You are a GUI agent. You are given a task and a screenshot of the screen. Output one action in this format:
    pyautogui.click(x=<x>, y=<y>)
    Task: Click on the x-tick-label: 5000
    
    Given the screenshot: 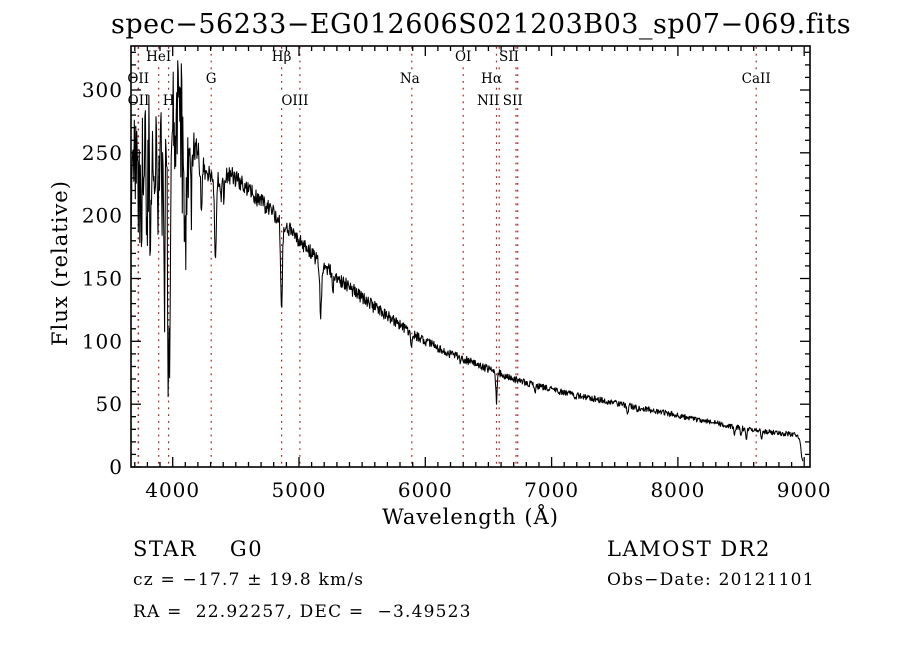 What is the action you would take?
    pyautogui.click(x=299, y=490)
    